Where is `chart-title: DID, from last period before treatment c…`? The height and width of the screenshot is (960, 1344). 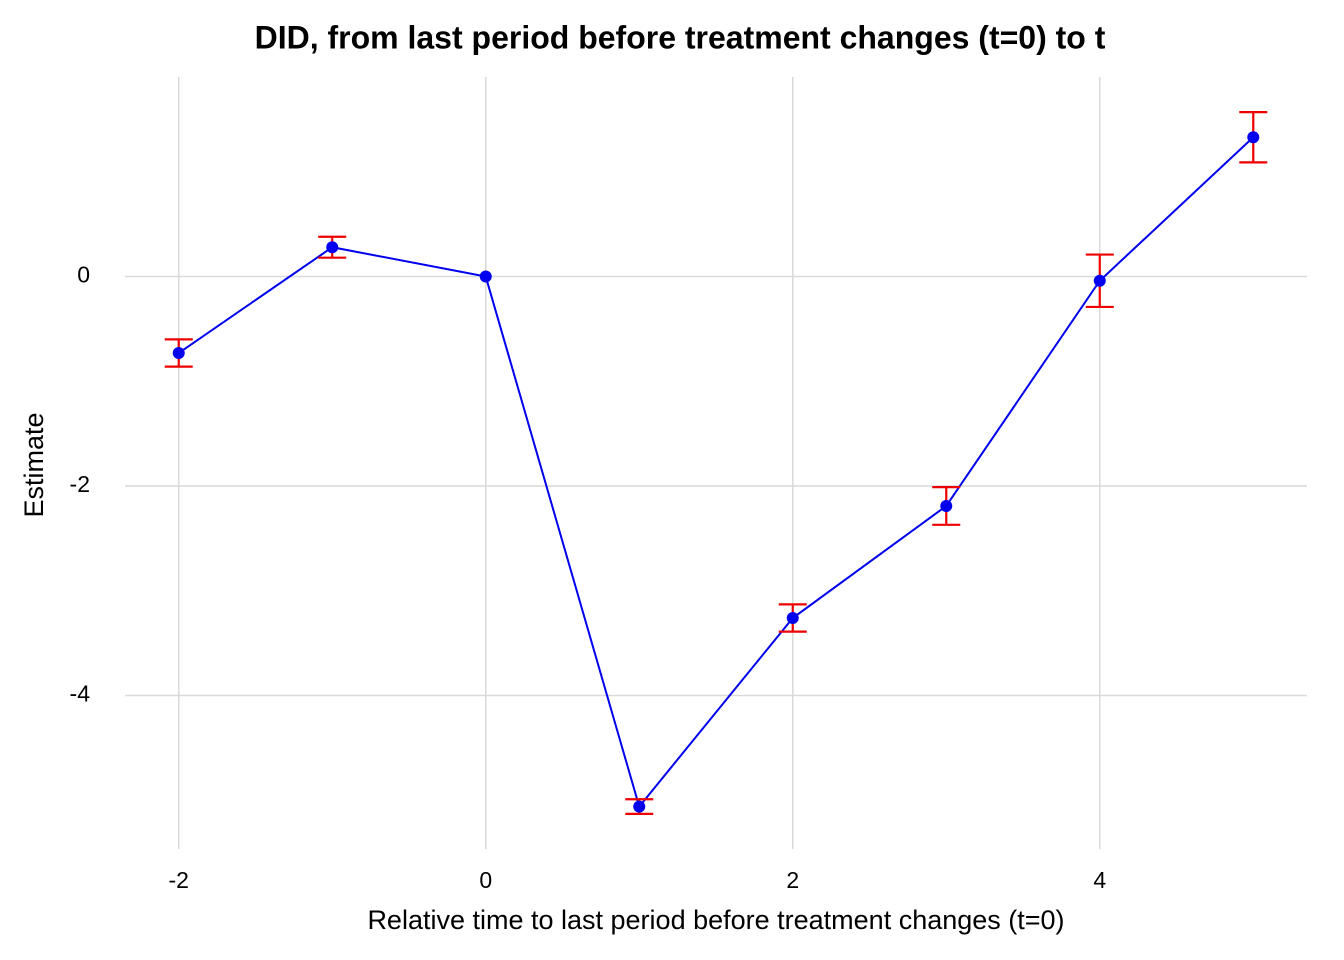 chart-title: DID, from last period before treatment c… is located at coordinates (680, 37).